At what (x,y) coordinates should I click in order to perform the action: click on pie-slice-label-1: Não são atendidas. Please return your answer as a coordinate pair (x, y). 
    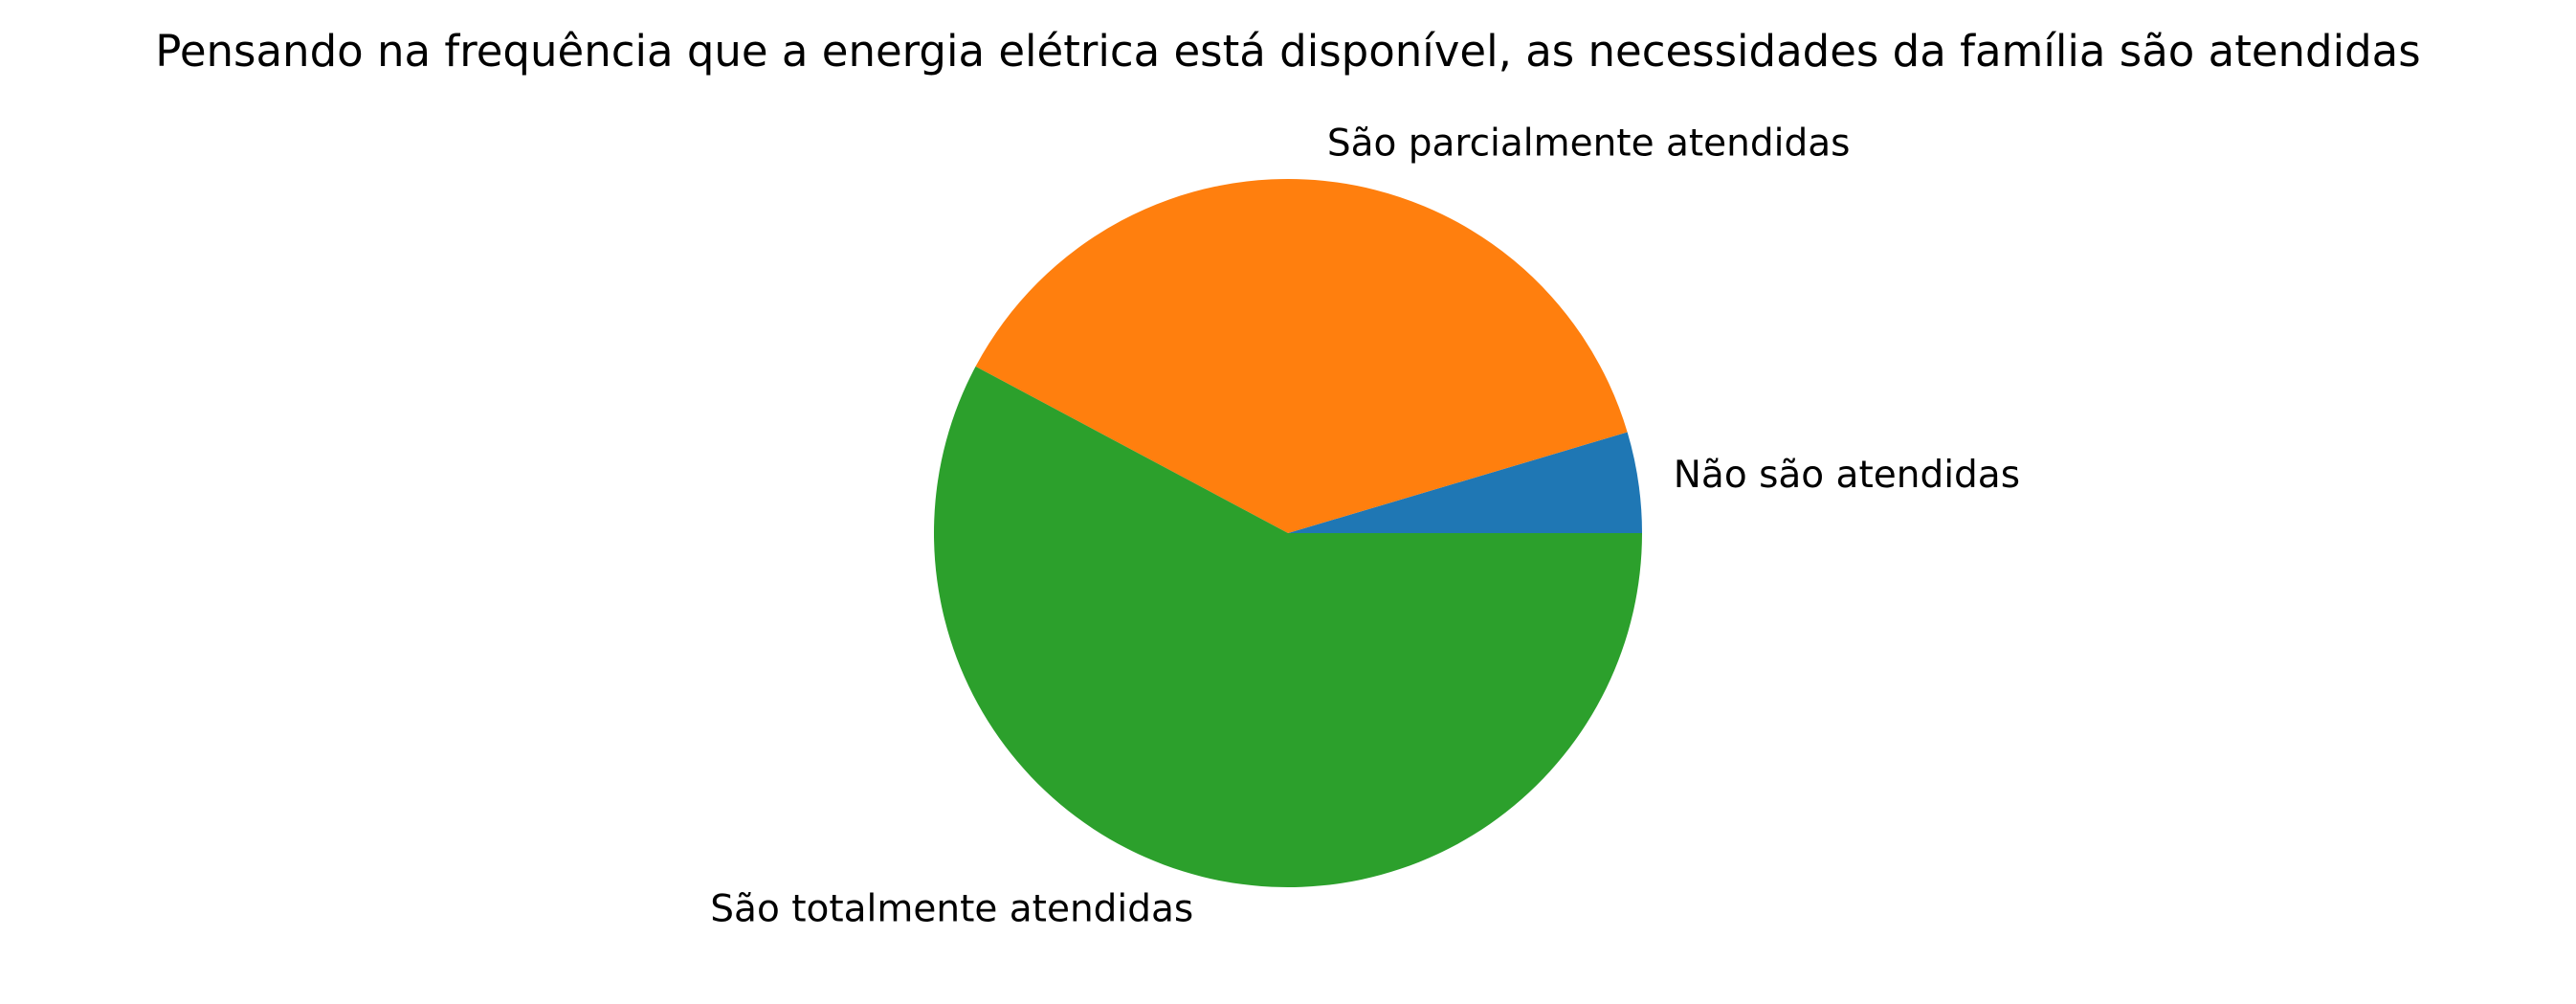
    Looking at the image, I should click on (1847, 475).